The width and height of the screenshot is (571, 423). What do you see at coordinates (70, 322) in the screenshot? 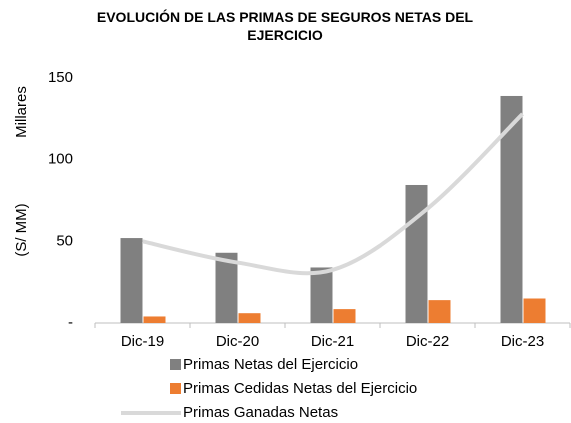
I see `y-tick-label: -` at bounding box center [70, 322].